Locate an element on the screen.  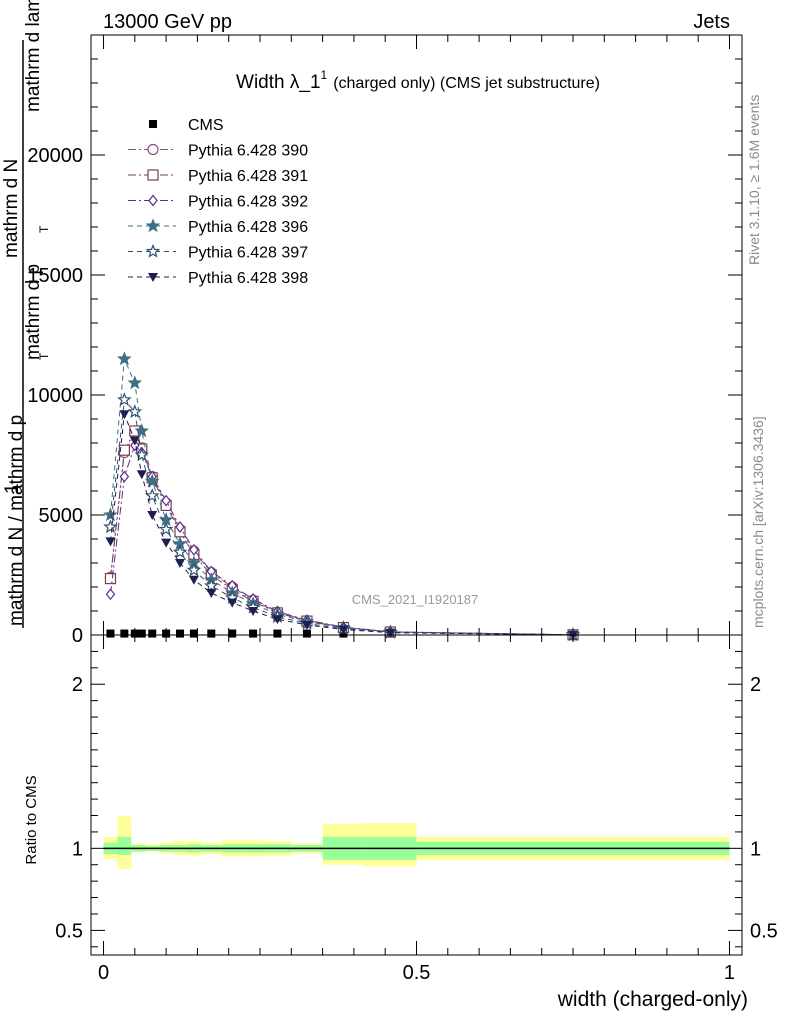
x-tick-label: 0.5 is located at coordinates (417, 973).